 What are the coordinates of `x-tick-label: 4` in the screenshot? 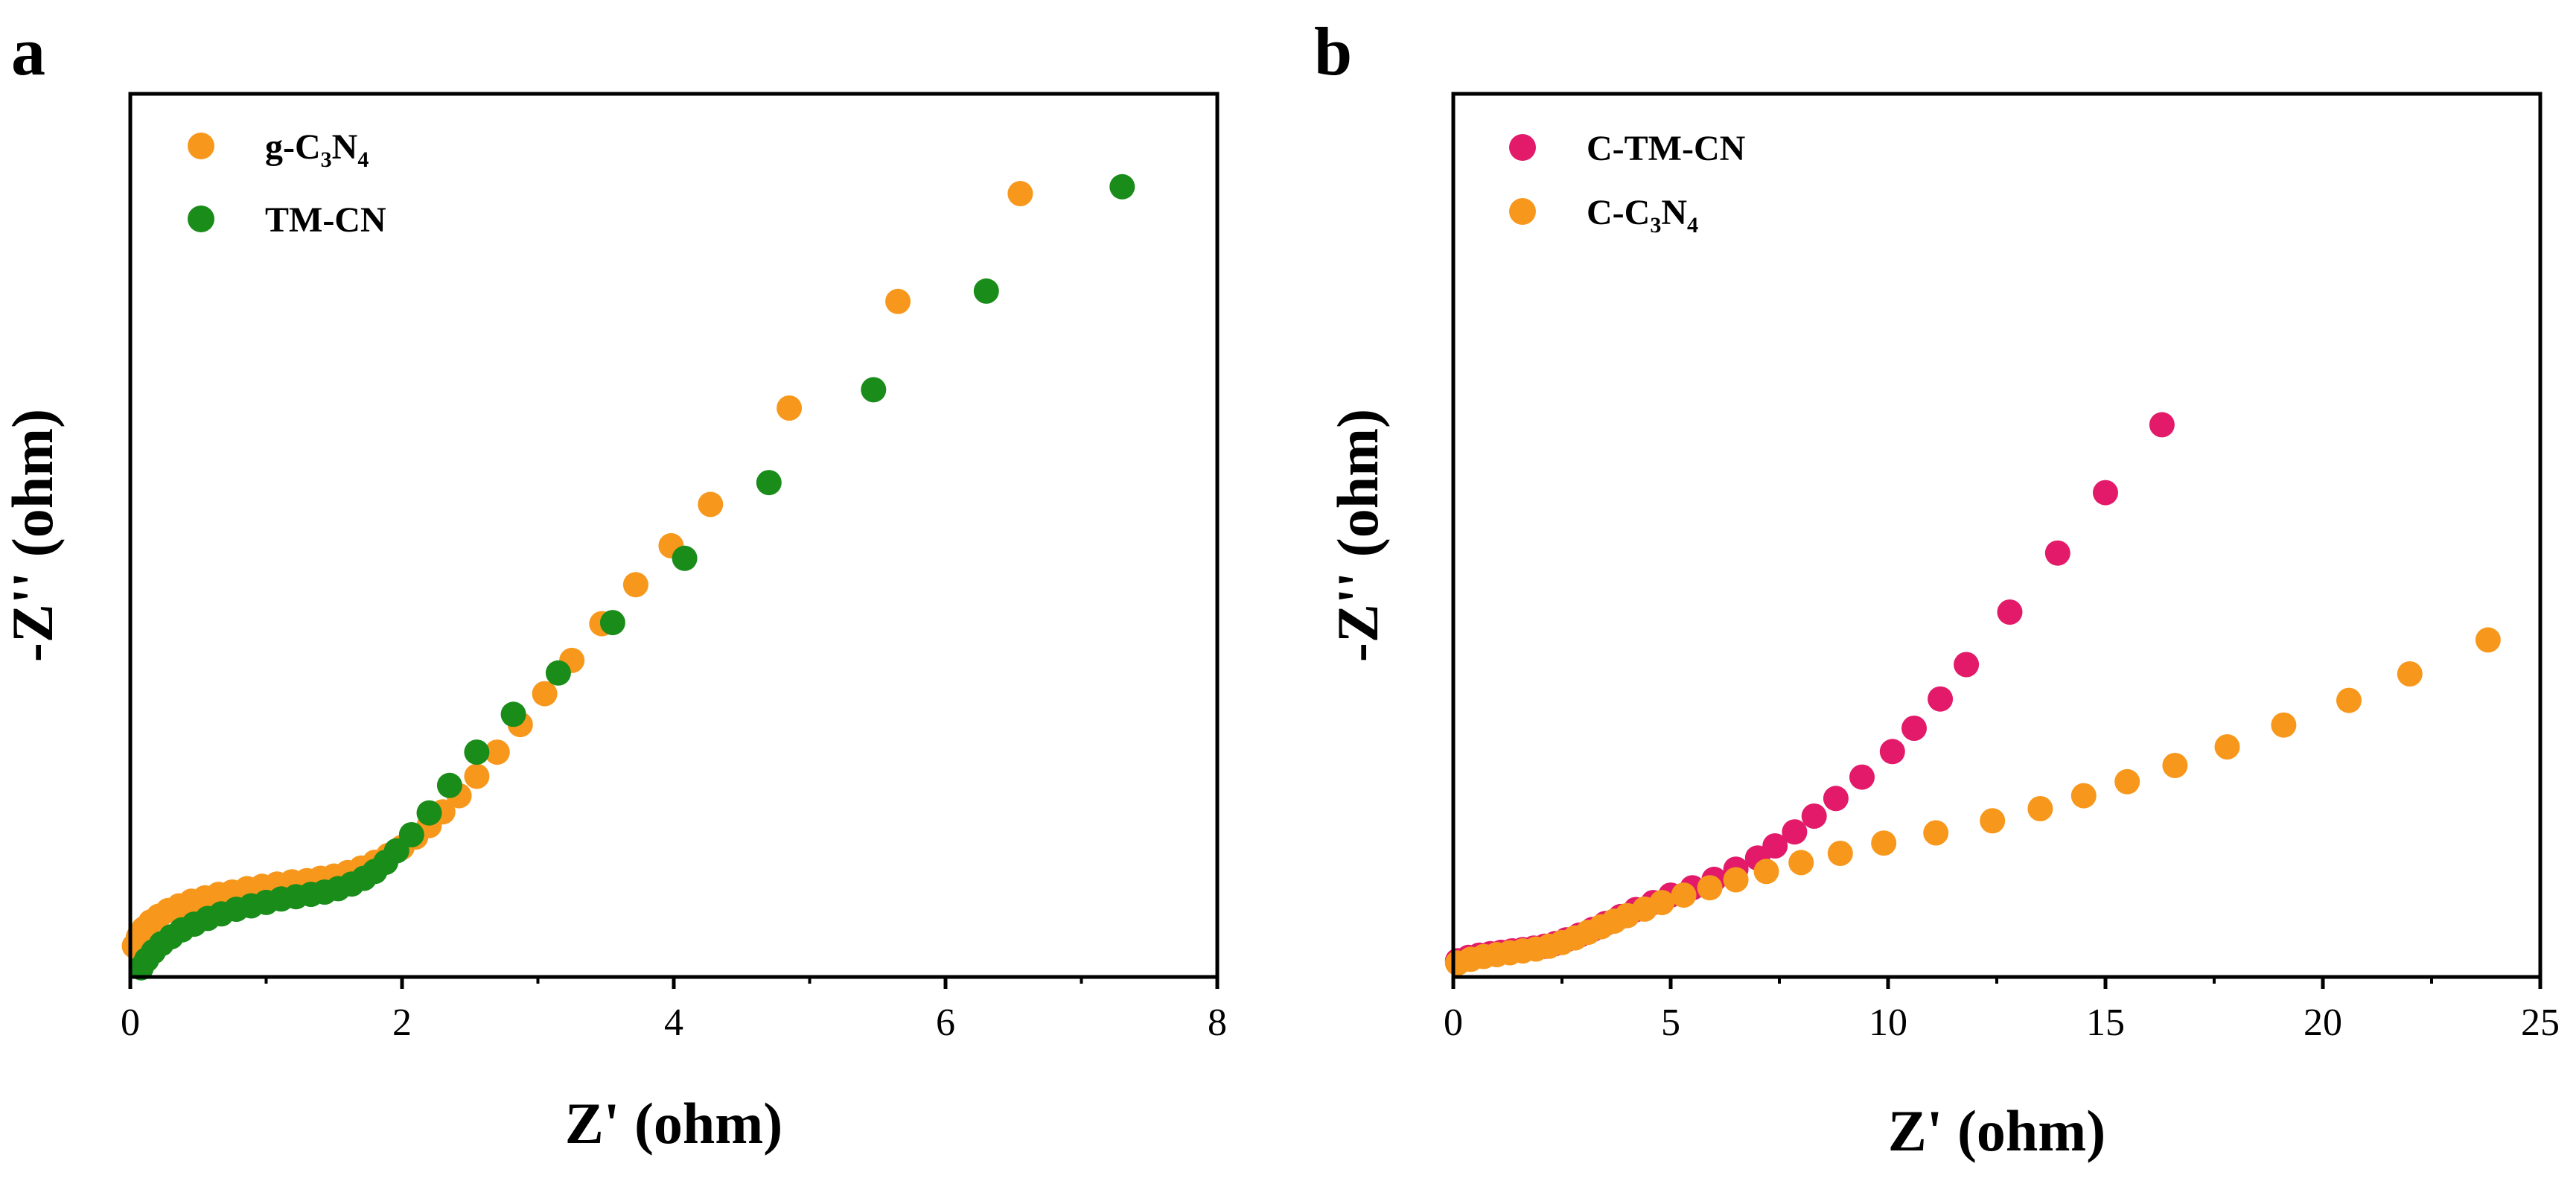 It's located at (673, 1023).